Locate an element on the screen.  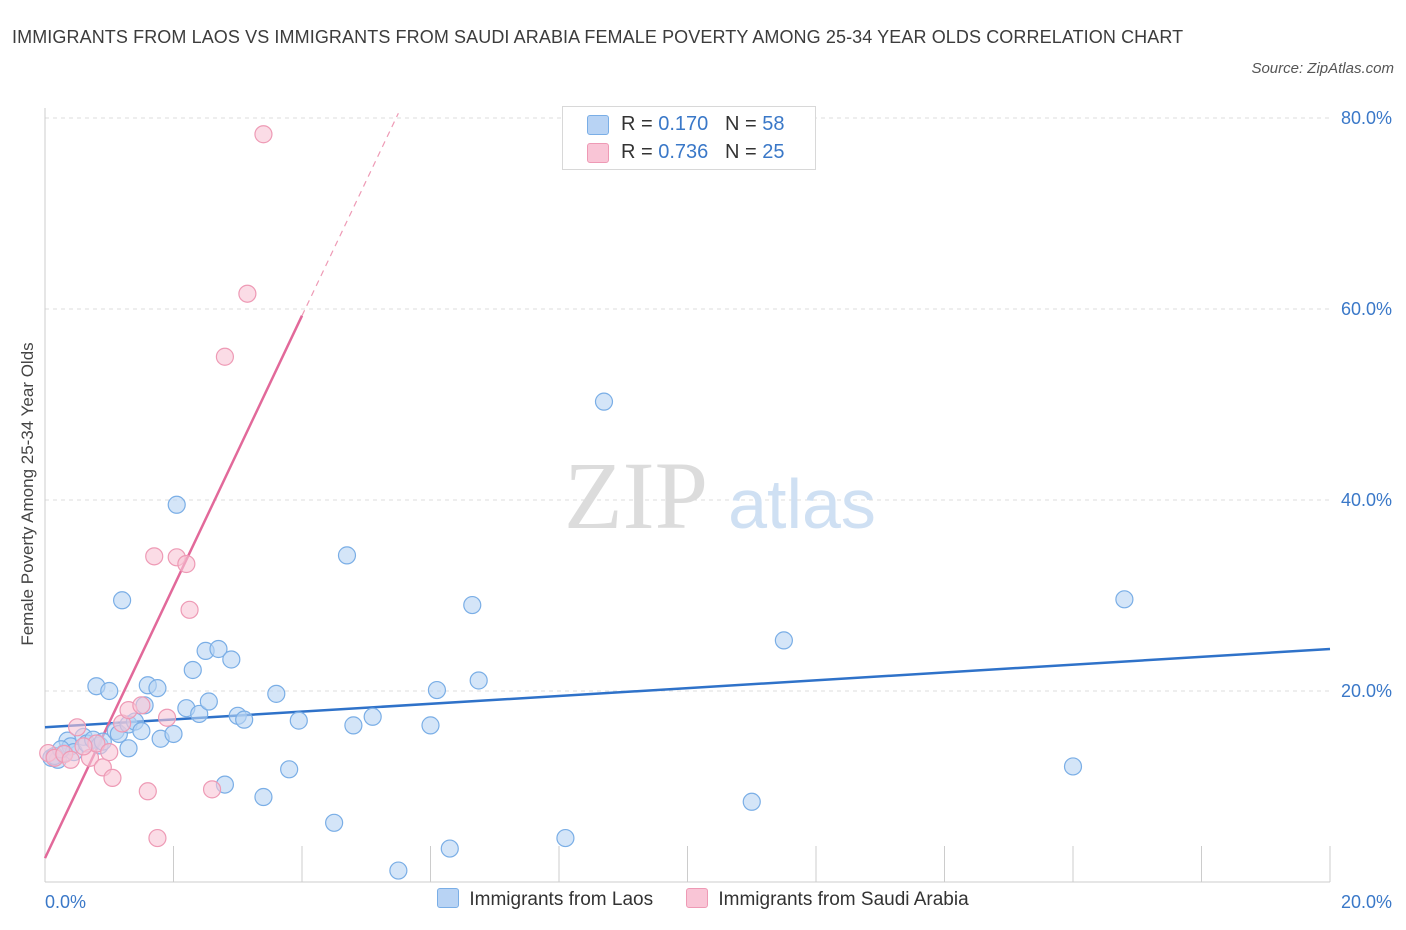
laos-n-value: 58 is located at coordinates (773, 124).